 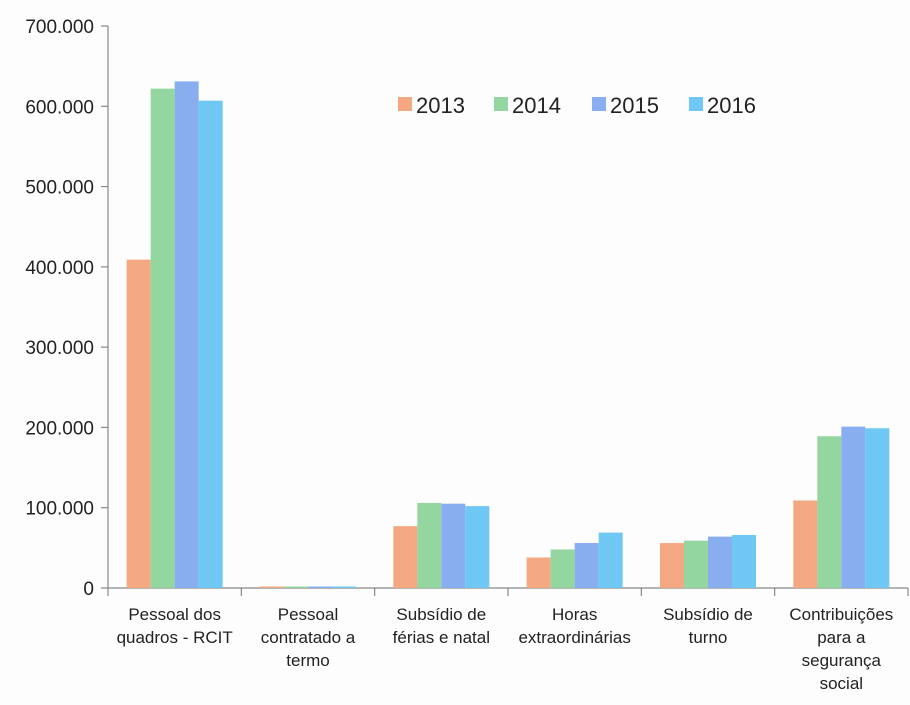 What do you see at coordinates (841, 614) in the screenshot?
I see `x-tick-label: Contribuições` at bounding box center [841, 614].